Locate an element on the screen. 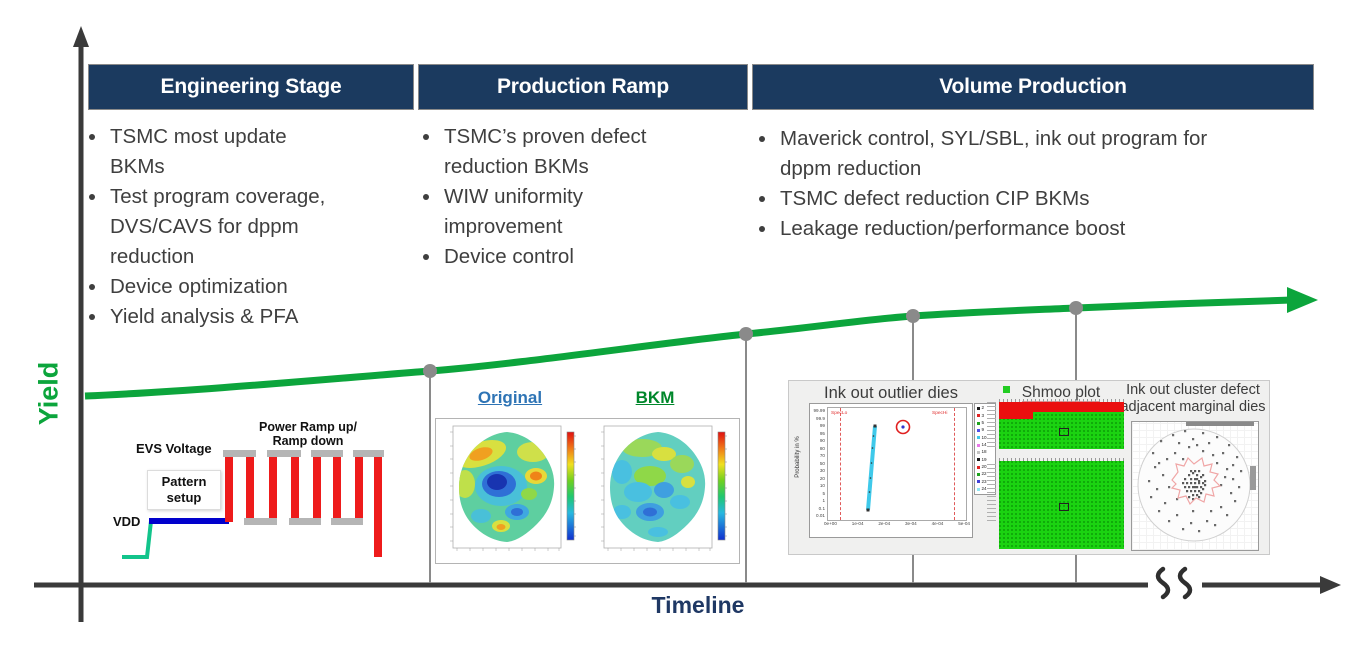 Image resolution: width=1355 pixels, height=656 pixels. cluster-wafer-map is located at coordinates (1195, 486).